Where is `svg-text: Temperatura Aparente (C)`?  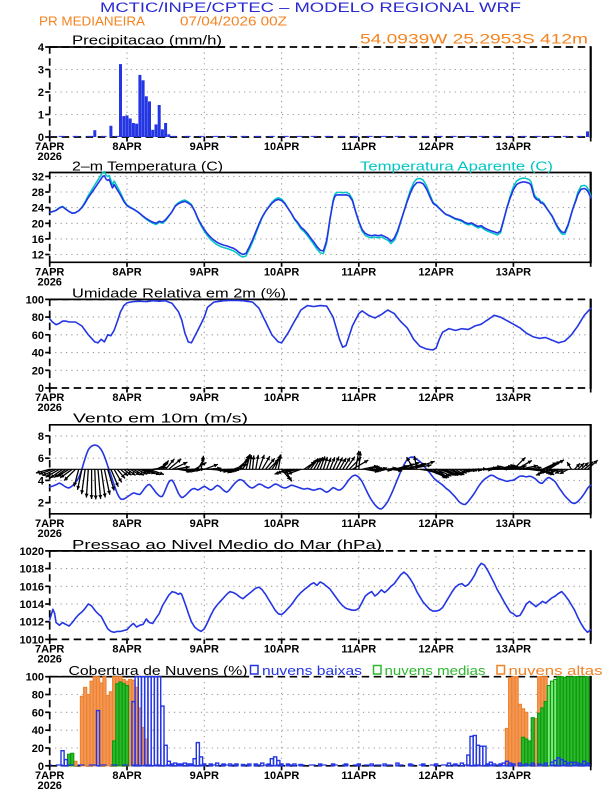 svg-text: Temperatura Aparente (C) is located at coordinates (456, 166).